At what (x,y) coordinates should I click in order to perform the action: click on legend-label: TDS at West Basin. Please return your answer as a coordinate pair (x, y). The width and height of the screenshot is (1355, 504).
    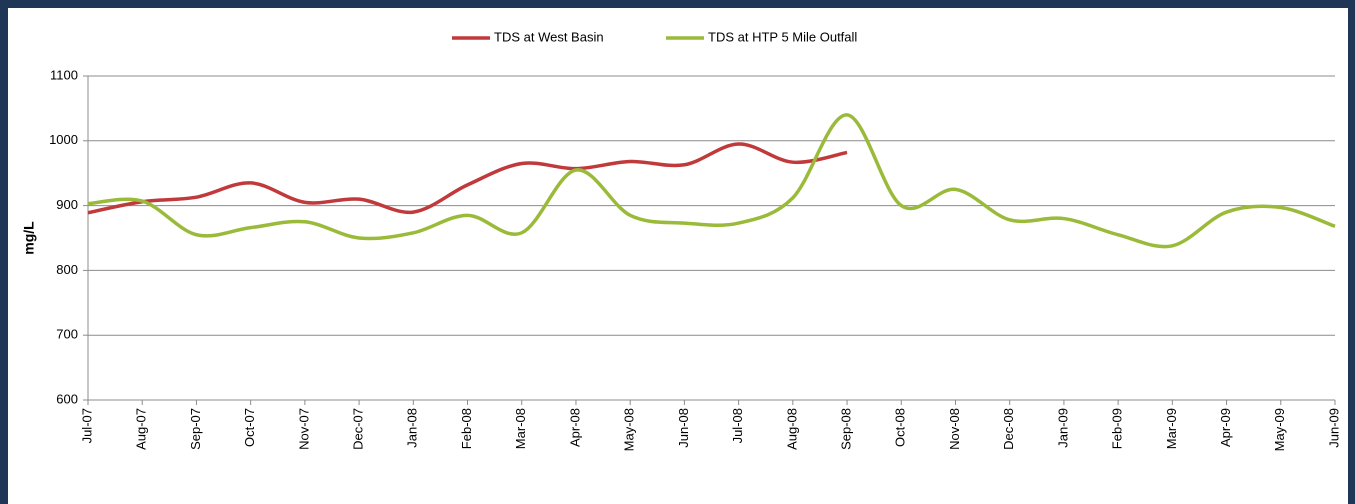
    Looking at the image, I should click on (549, 36).